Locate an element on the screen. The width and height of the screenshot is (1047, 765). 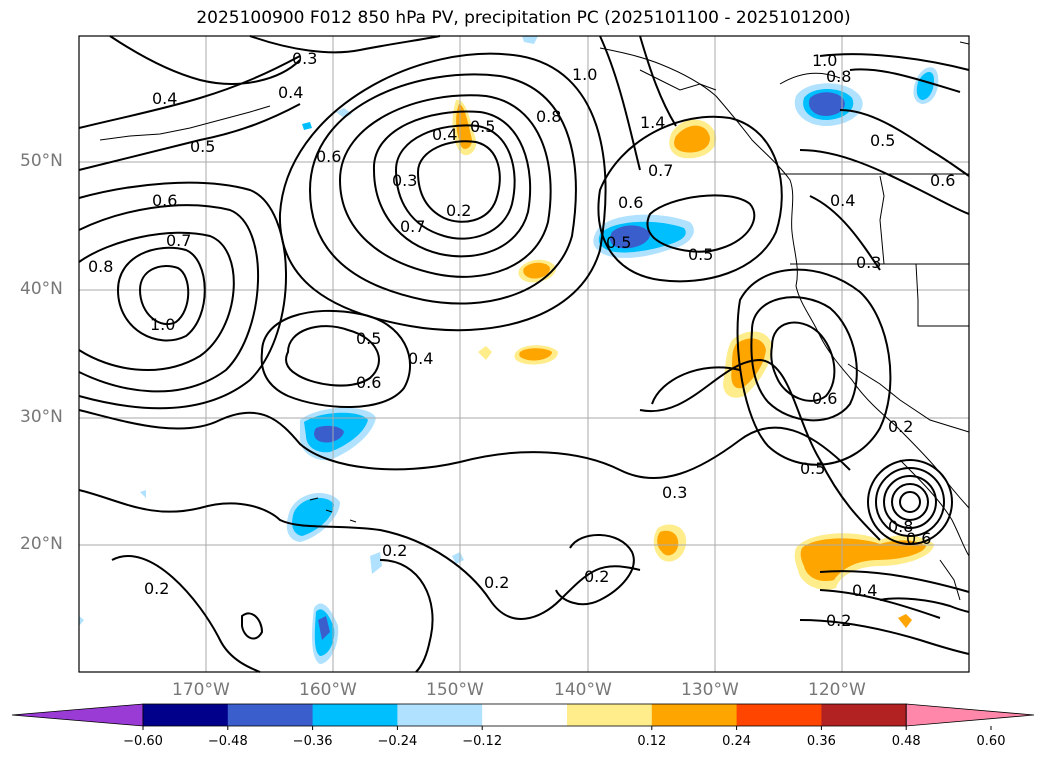
colorbar-tick-label: 0.36 is located at coordinates (821, 741).